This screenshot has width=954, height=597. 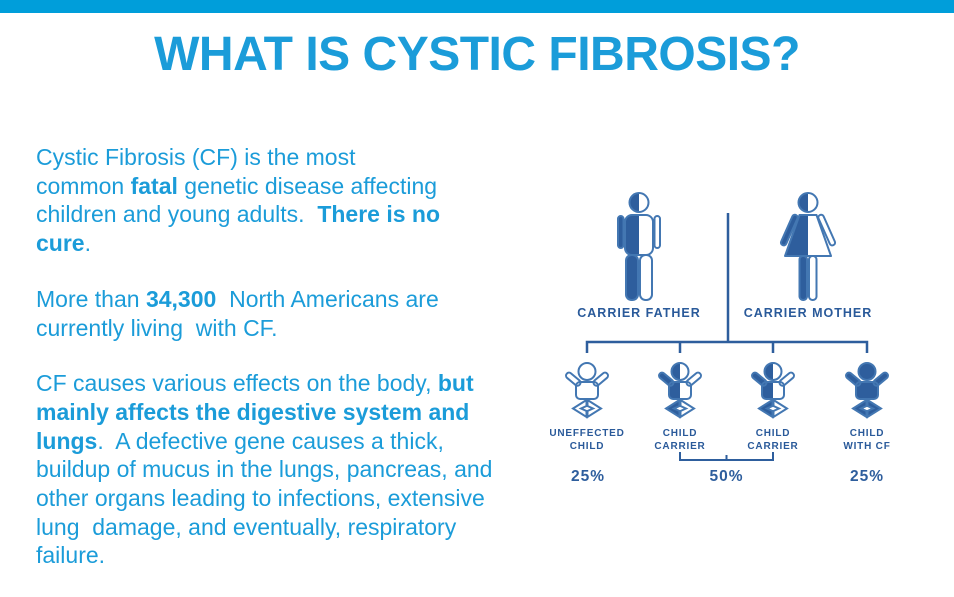 I want to click on body-text: lung damage, and eventually, respiratory, so click(x=246, y=526).